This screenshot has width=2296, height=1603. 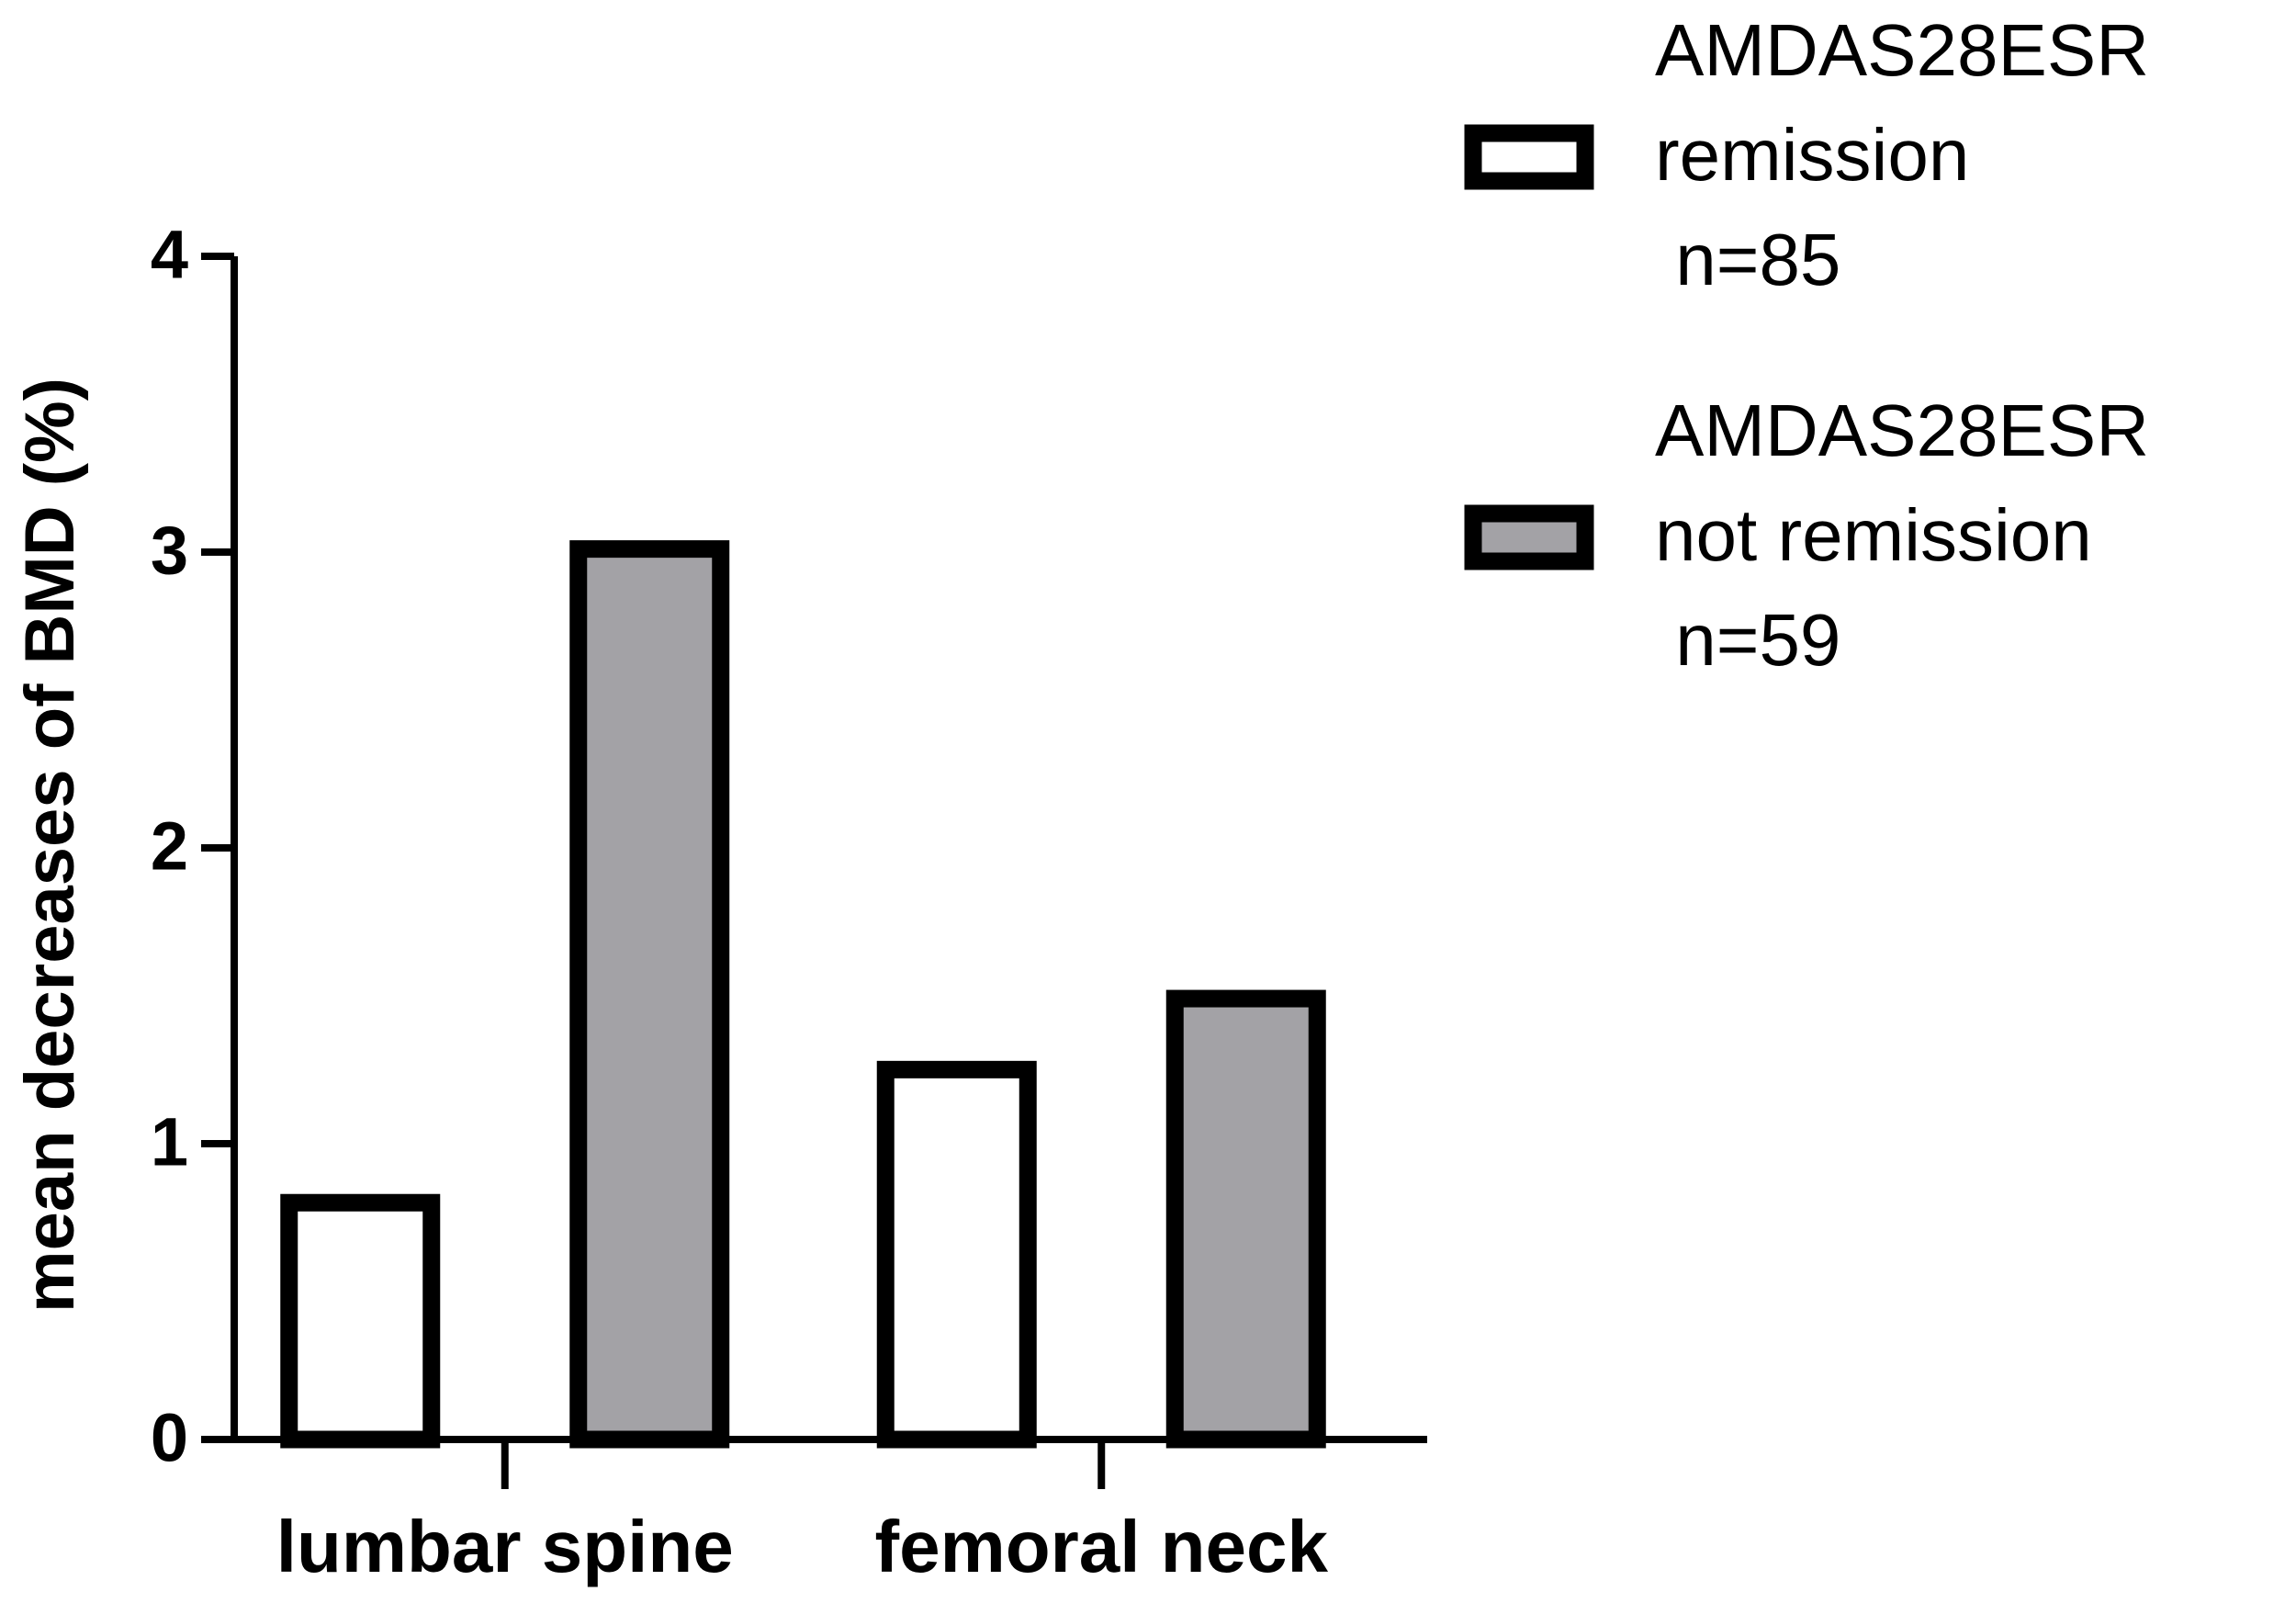 What do you see at coordinates (1902, 535) in the screenshot?
I see `legend-label: AMDAS28ESR not remission n=59` at bounding box center [1902, 535].